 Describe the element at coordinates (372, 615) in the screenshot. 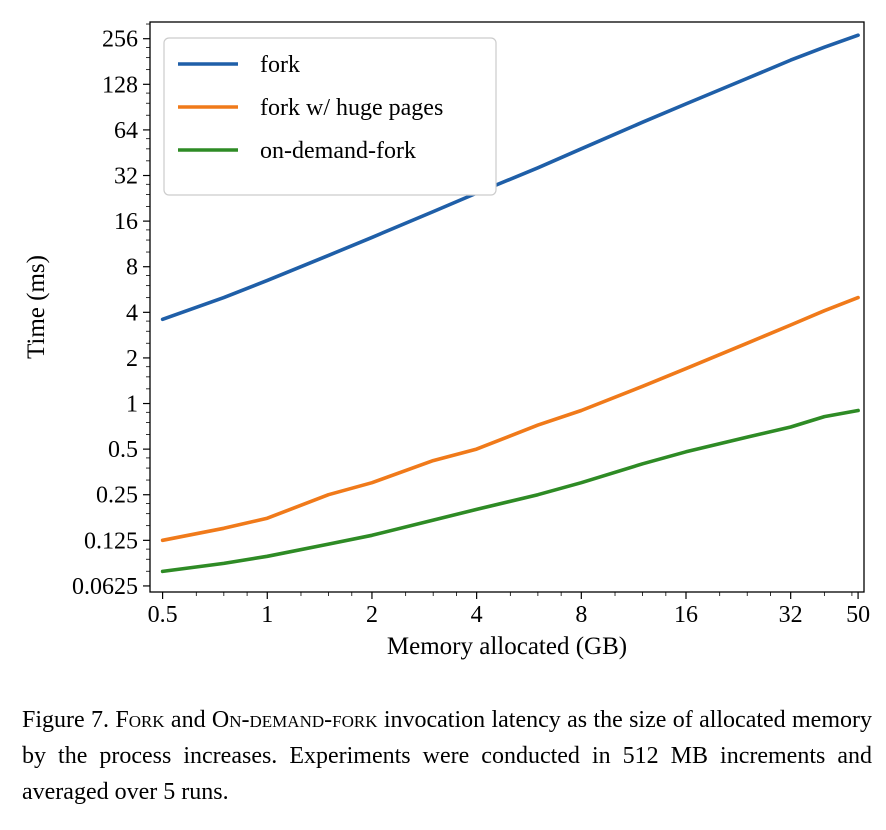

I see `x-tick-label: 2` at that location.